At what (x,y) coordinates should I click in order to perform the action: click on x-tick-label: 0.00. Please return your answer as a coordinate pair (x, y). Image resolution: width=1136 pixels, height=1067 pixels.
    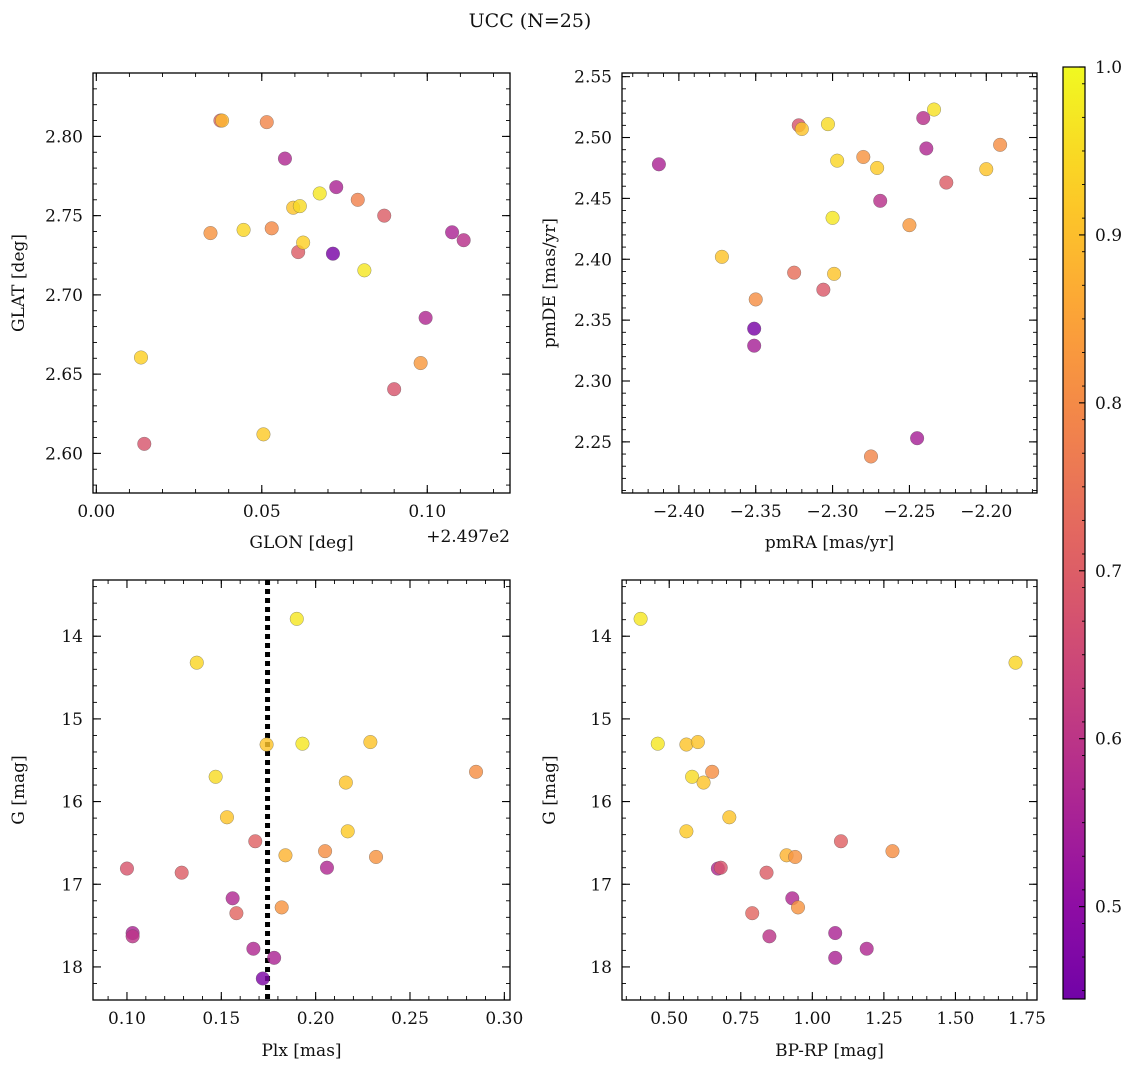
    Looking at the image, I should click on (96, 512).